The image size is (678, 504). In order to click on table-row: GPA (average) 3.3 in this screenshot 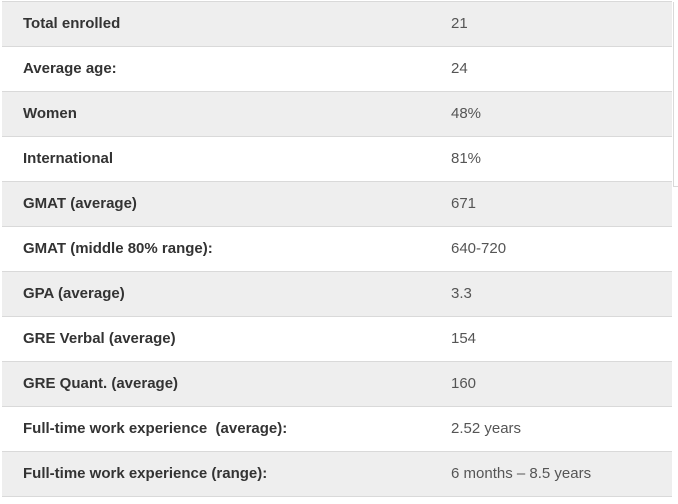, I will do `click(337, 294)`.